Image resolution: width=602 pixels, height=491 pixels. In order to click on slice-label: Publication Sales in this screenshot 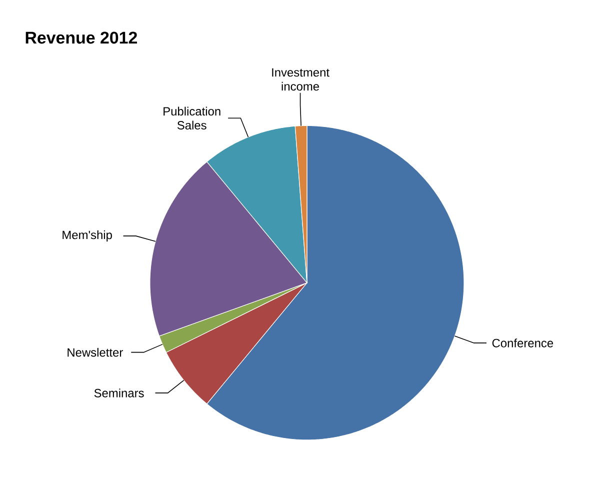, I will do `click(192, 118)`.